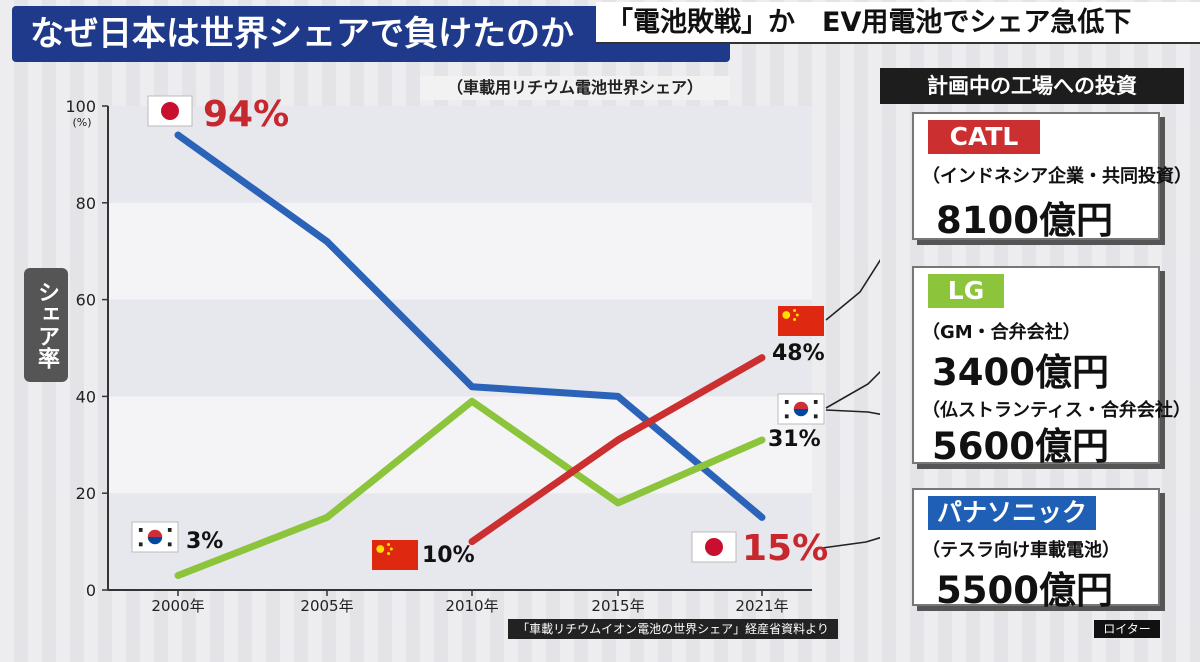  What do you see at coordinates (1020, 372) in the screenshot?
I see `lg-gm-amount: 3400億円` at bounding box center [1020, 372].